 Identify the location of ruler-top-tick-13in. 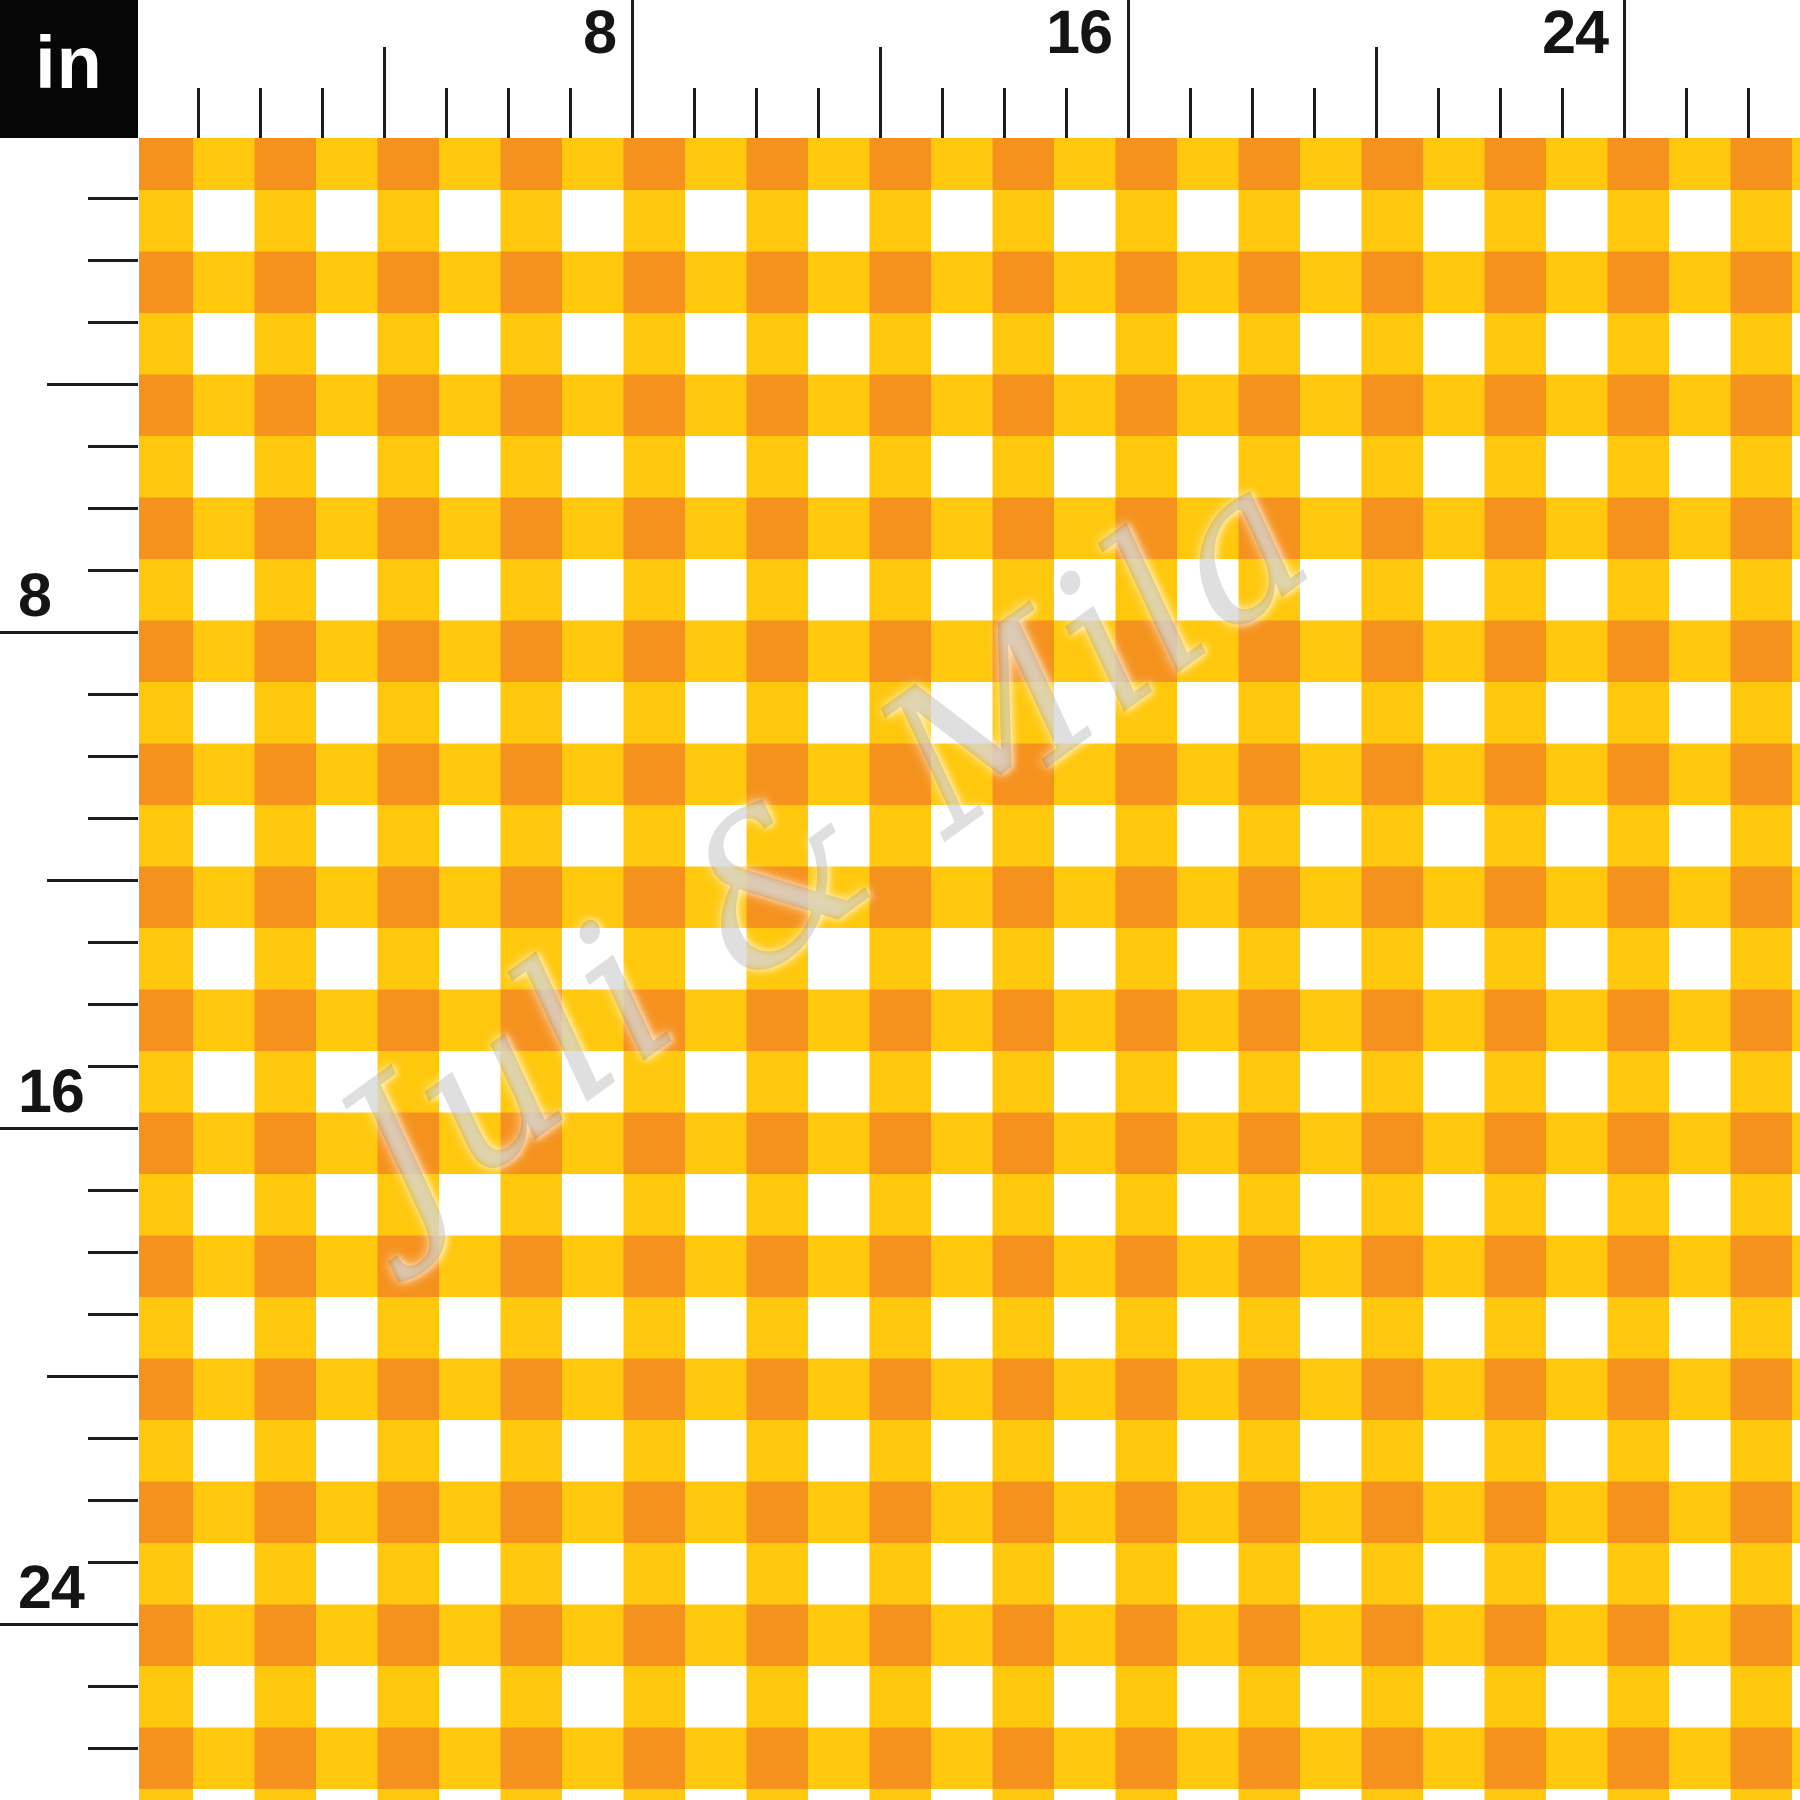
(942, 113).